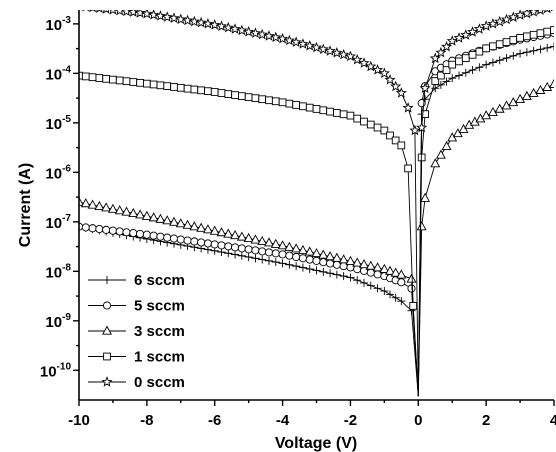 The height and width of the screenshot is (452, 556). Describe the element at coordinates (553, 420) in the screenshot. I see `x-tick-label: 4` at that location.